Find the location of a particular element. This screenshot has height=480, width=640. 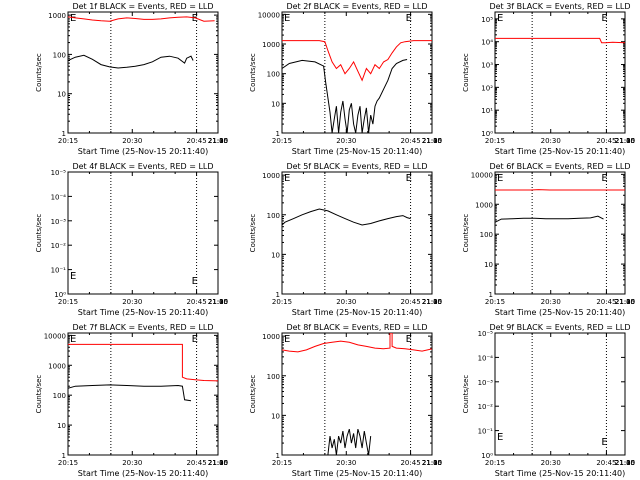

chart-title: Det 5f BLACK = Events, RED = LLD is located at coordinates (356, 166).